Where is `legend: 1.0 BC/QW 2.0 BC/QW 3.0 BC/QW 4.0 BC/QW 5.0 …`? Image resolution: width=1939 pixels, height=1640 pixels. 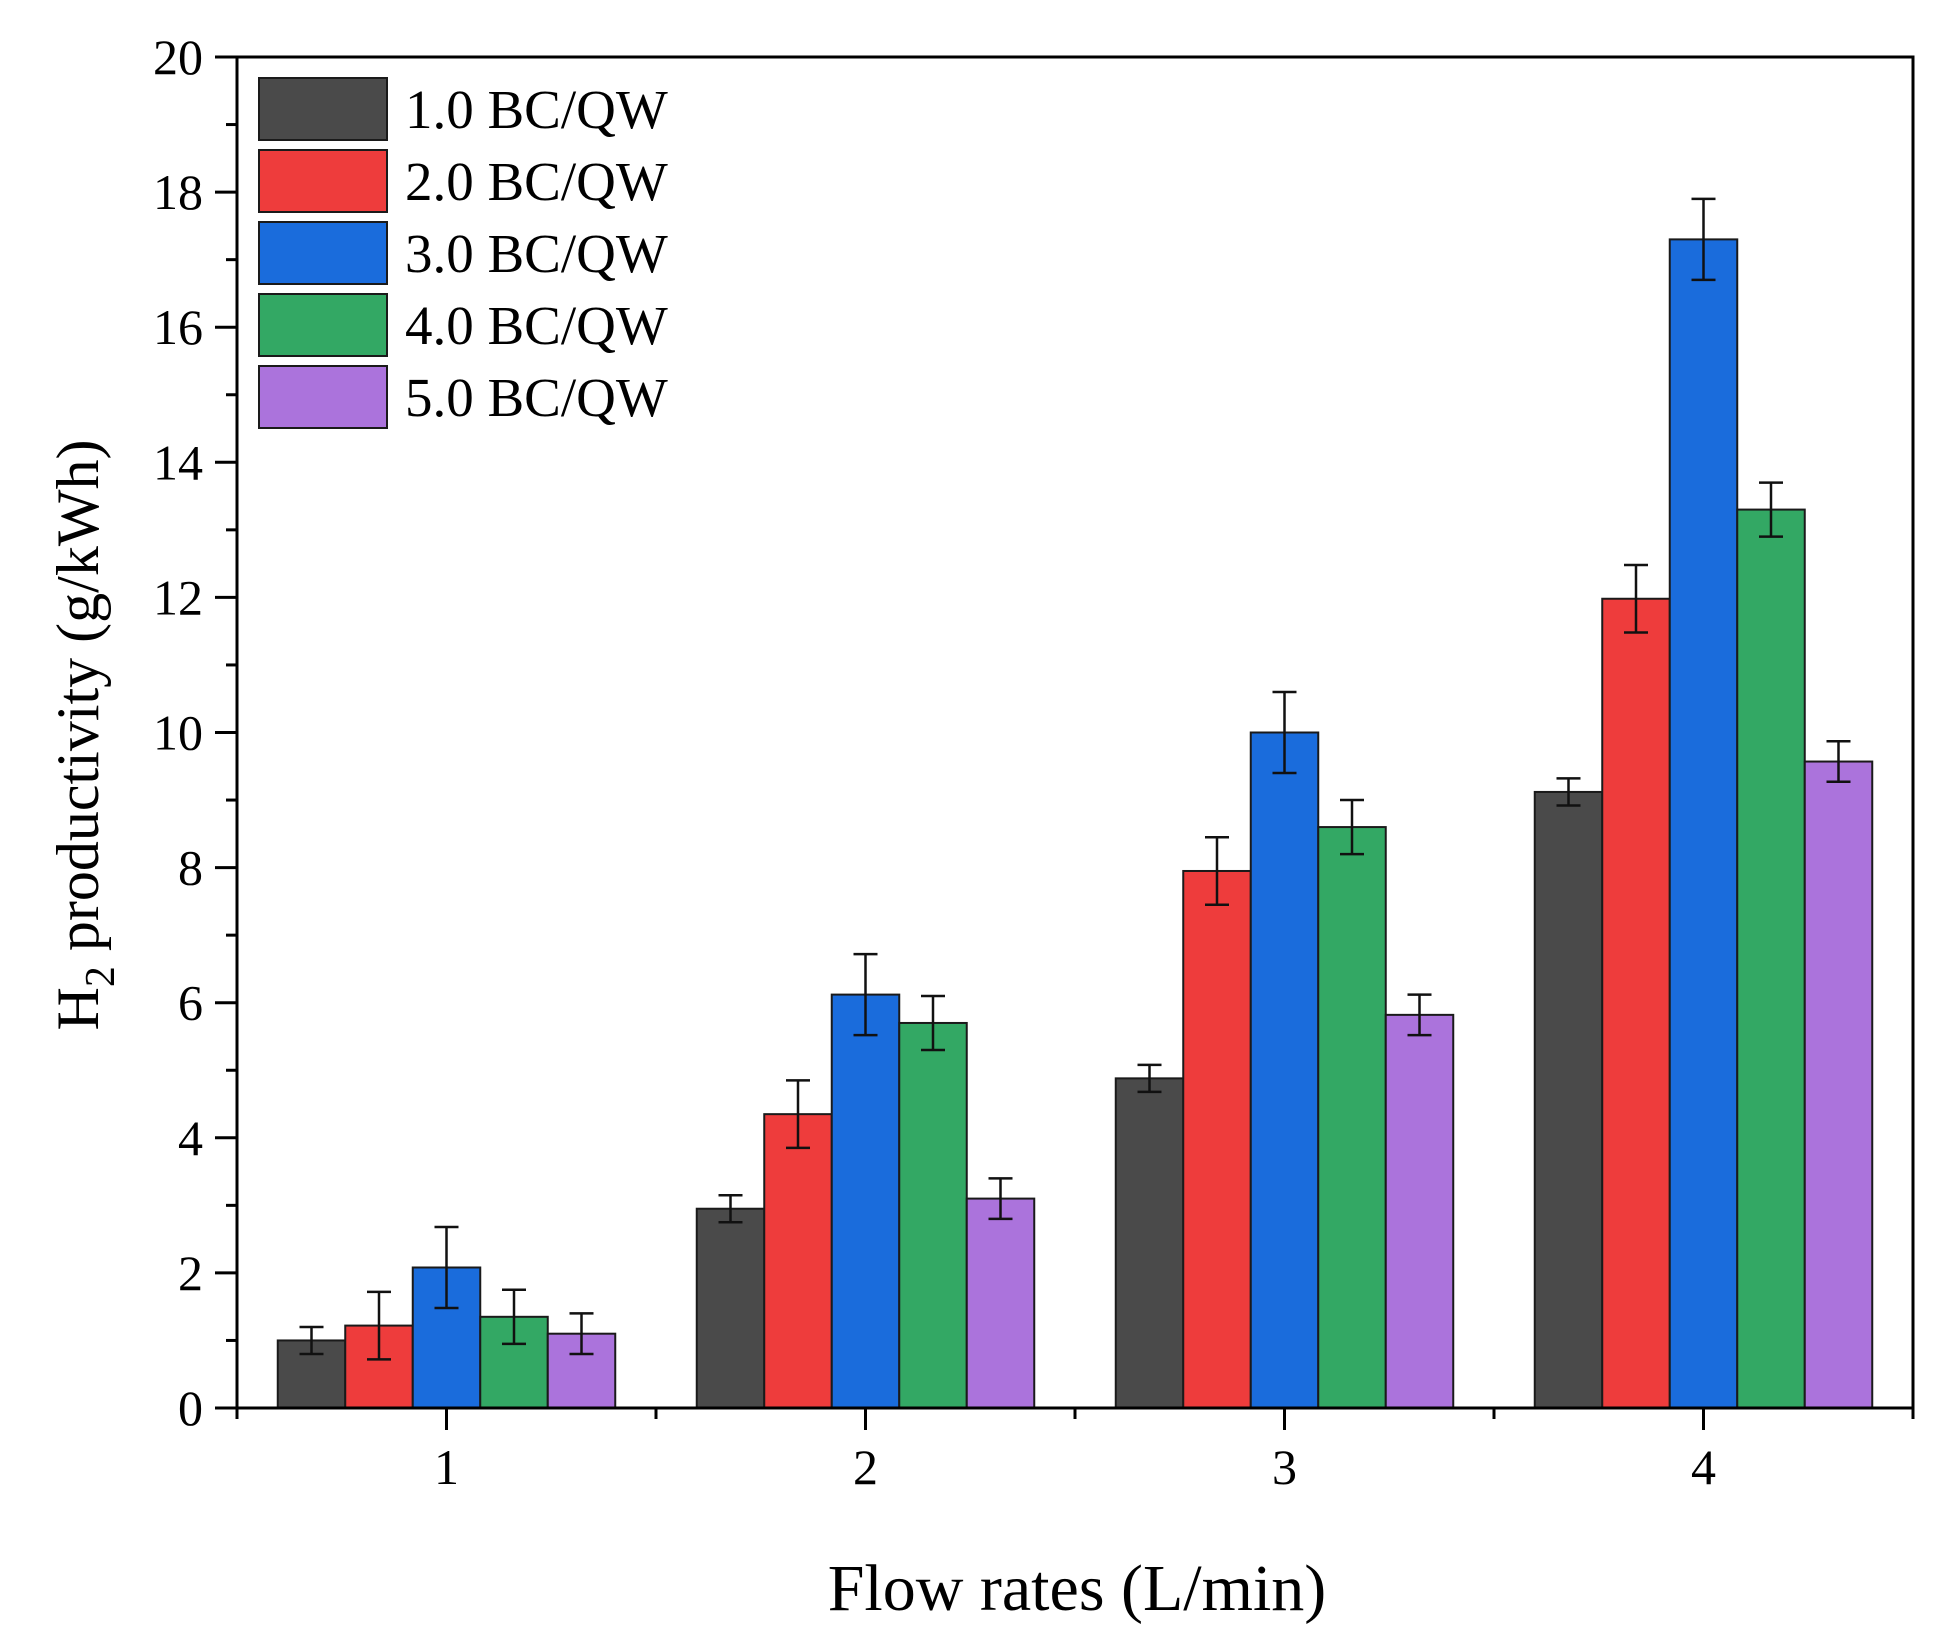
legend: 1.0 BC/QW 2.0 BC/QW 3.0 BC/QW 4.0 BC/QW 5.0 … is located at coordinates (463, 253).